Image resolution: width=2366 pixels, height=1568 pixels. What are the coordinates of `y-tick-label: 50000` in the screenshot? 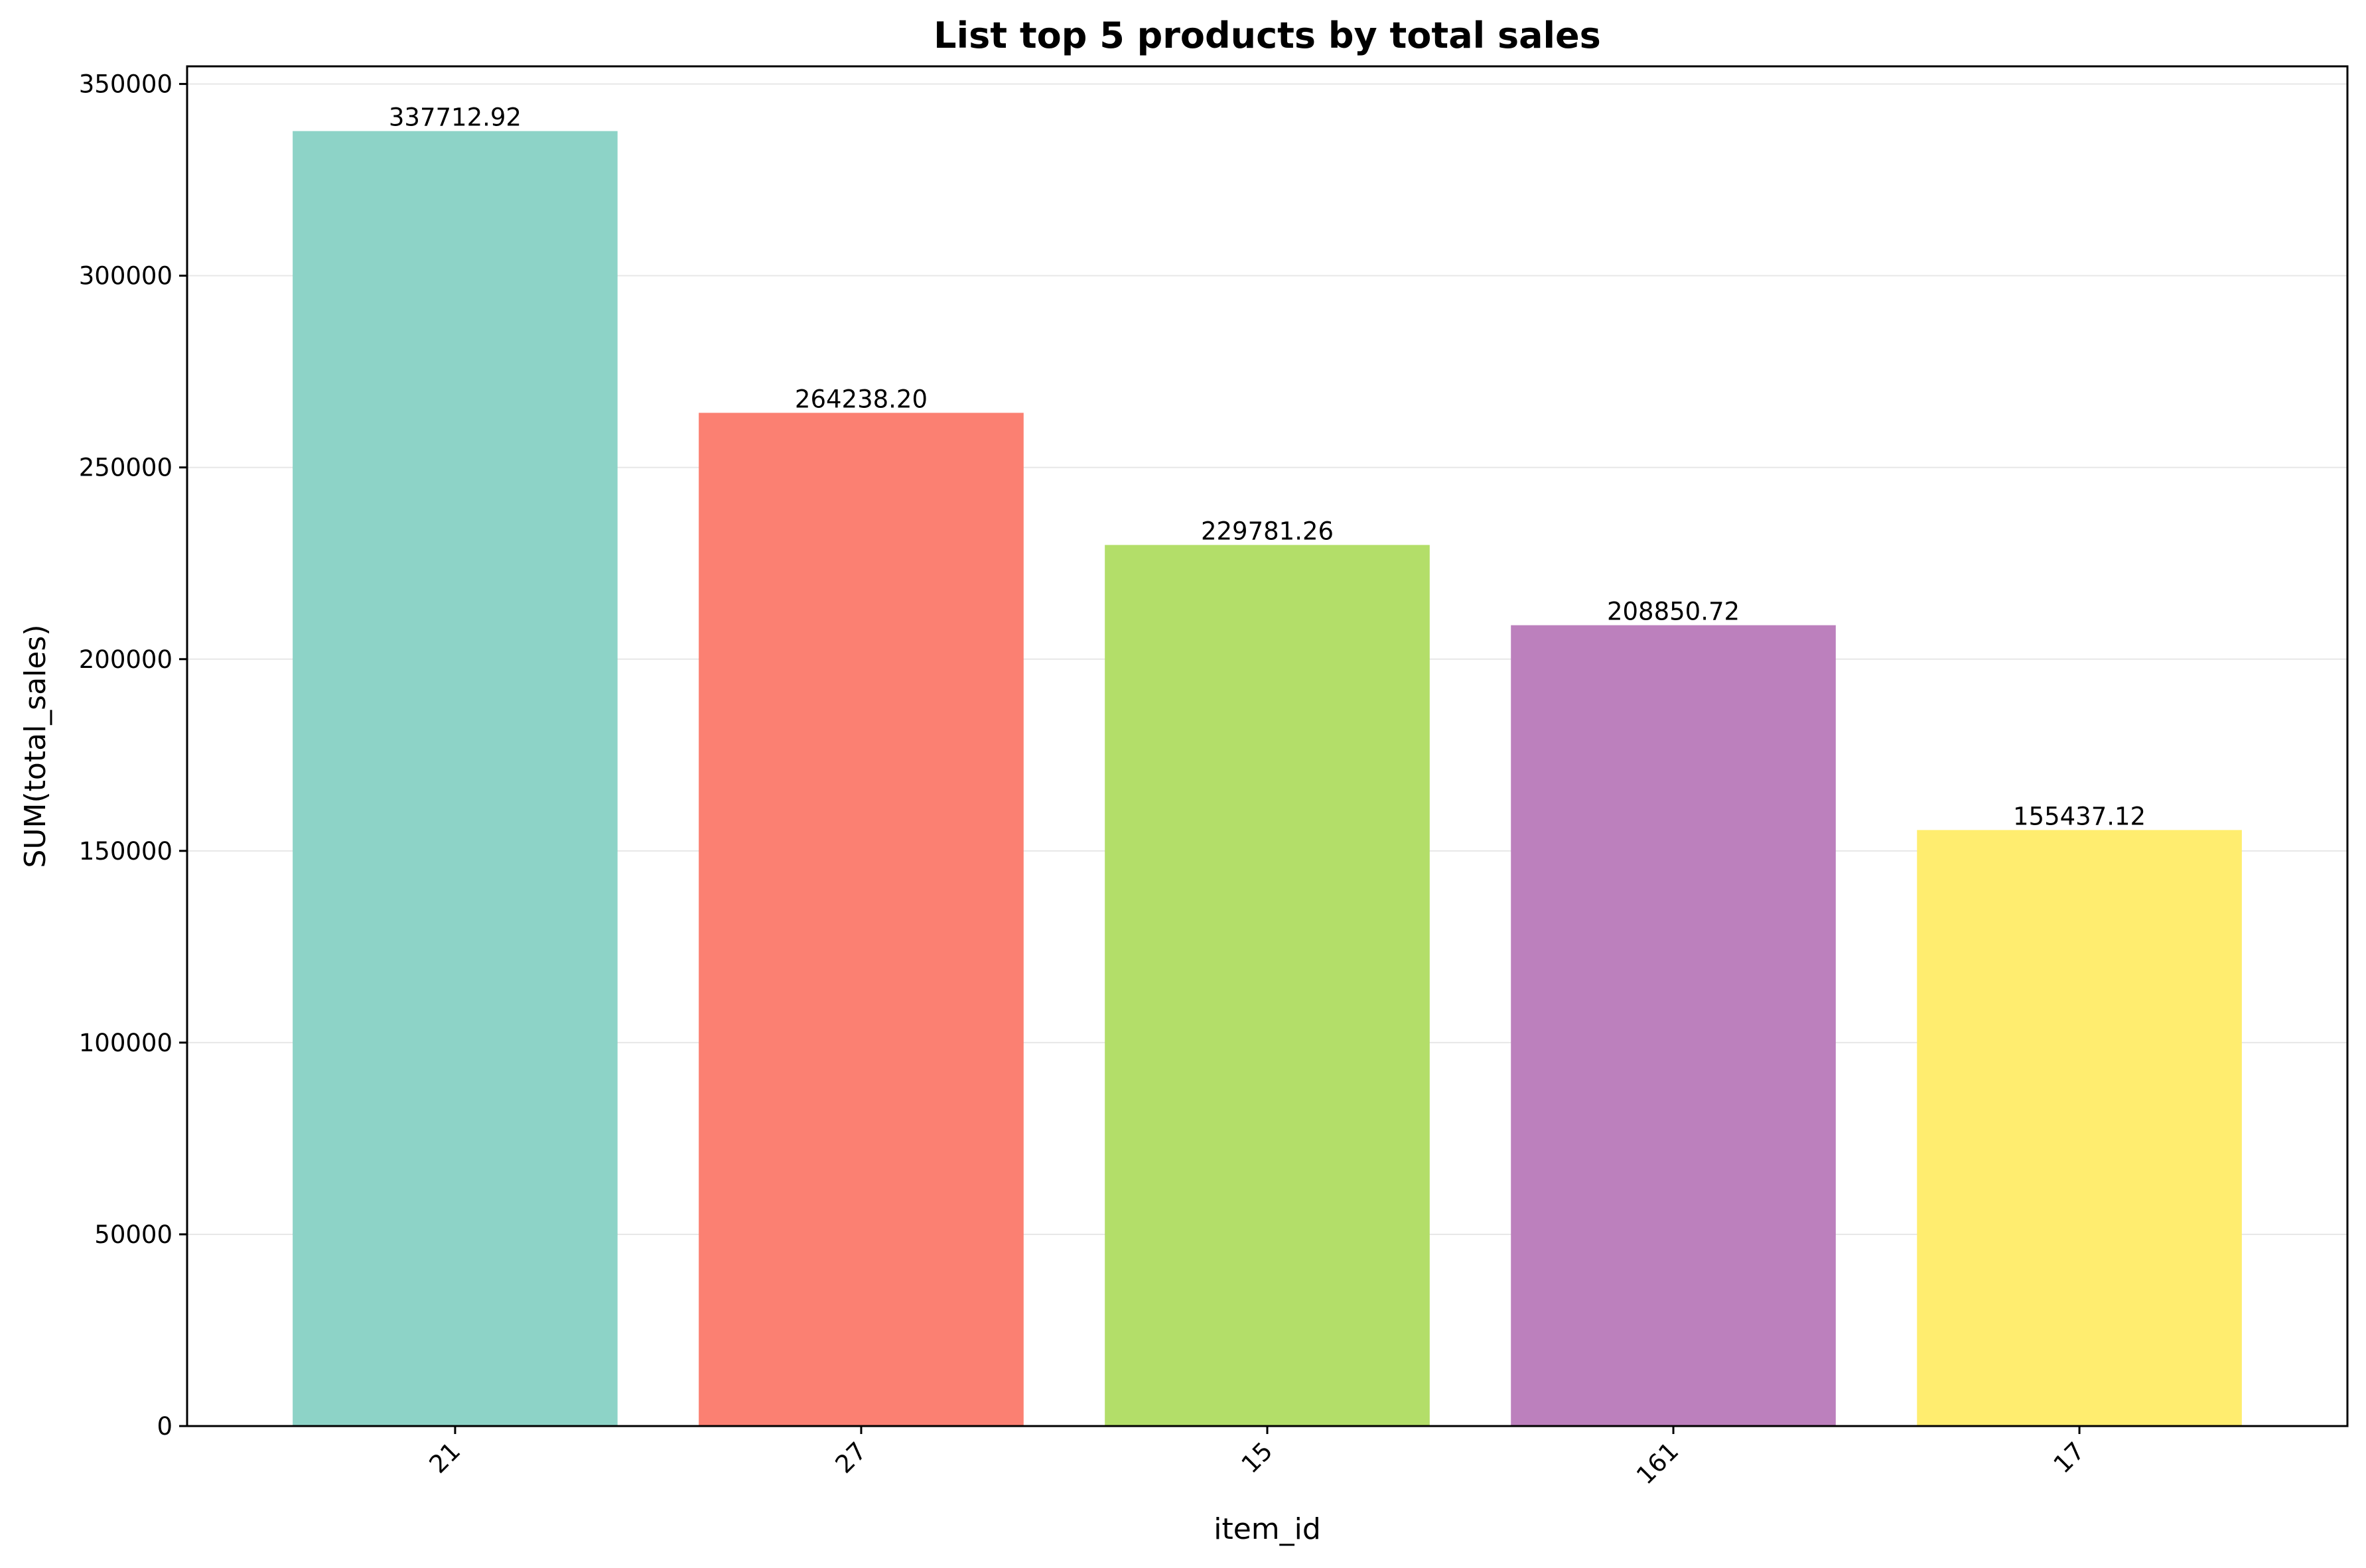 It's located at (133, 1235).